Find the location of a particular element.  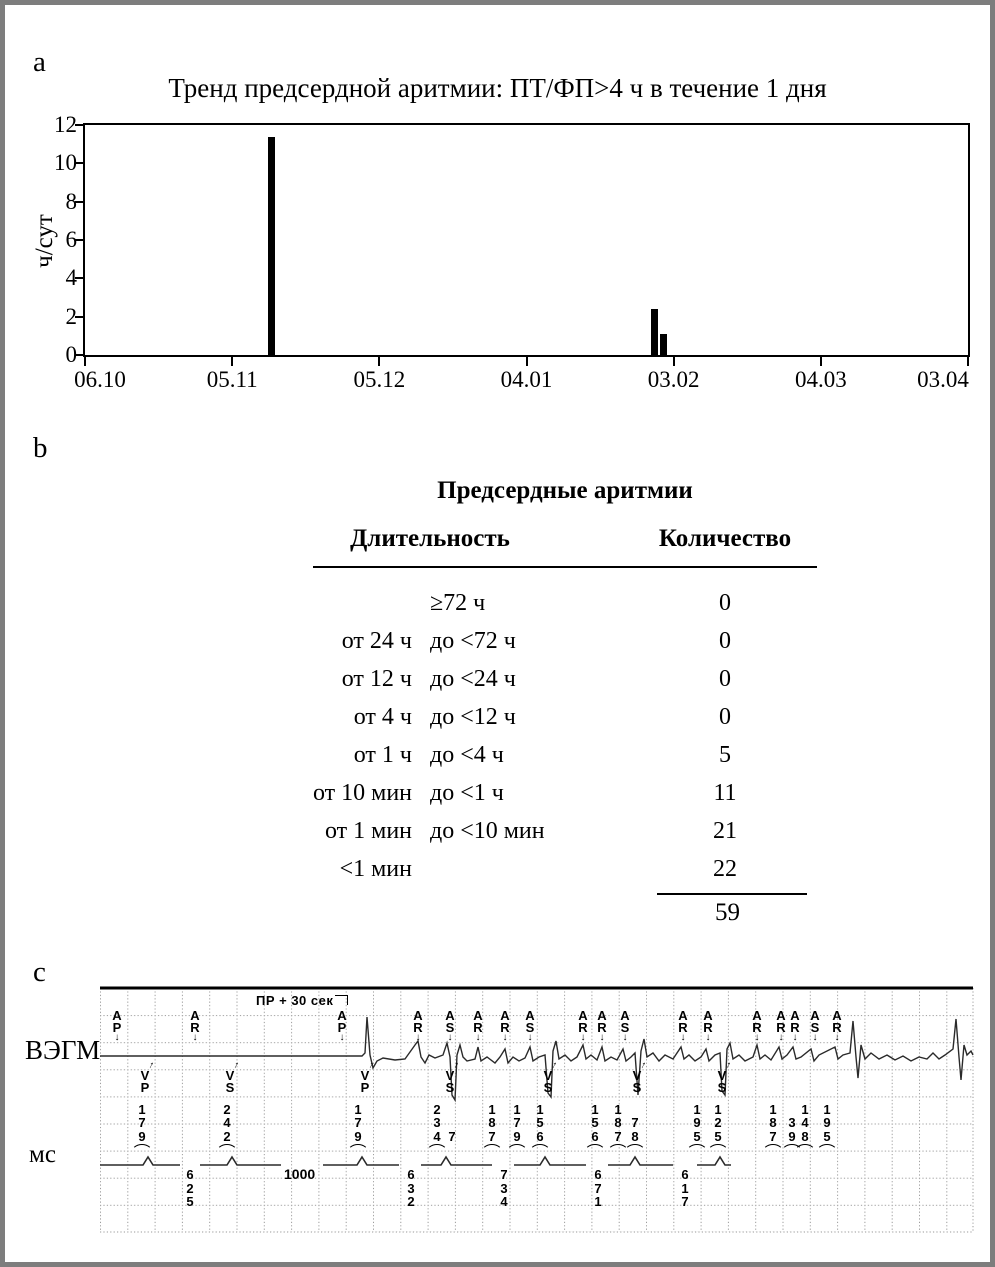

duration-to-cell is located at coordinates (525, 869).